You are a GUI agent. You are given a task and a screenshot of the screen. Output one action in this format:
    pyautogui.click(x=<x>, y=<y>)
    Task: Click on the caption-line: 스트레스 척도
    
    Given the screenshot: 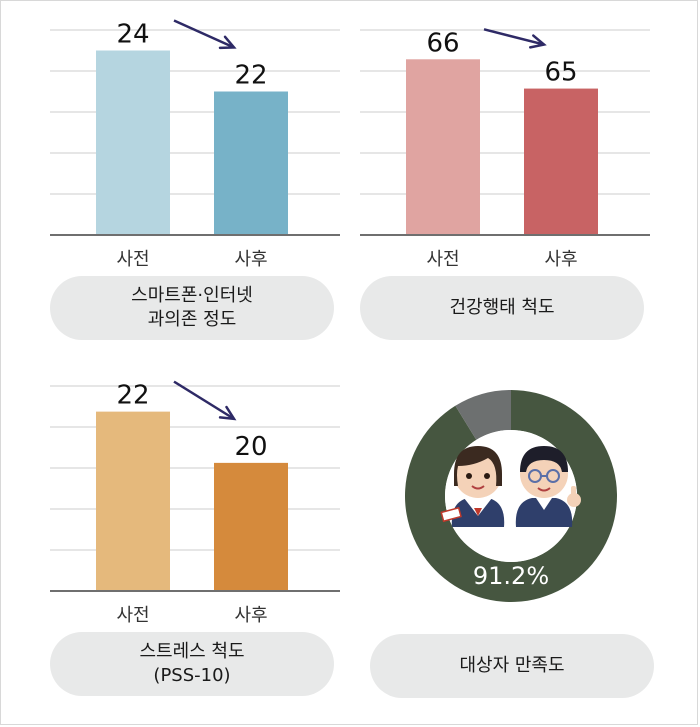 What is the action you would take?
    pyautogui.click(x=192, y=651)
    